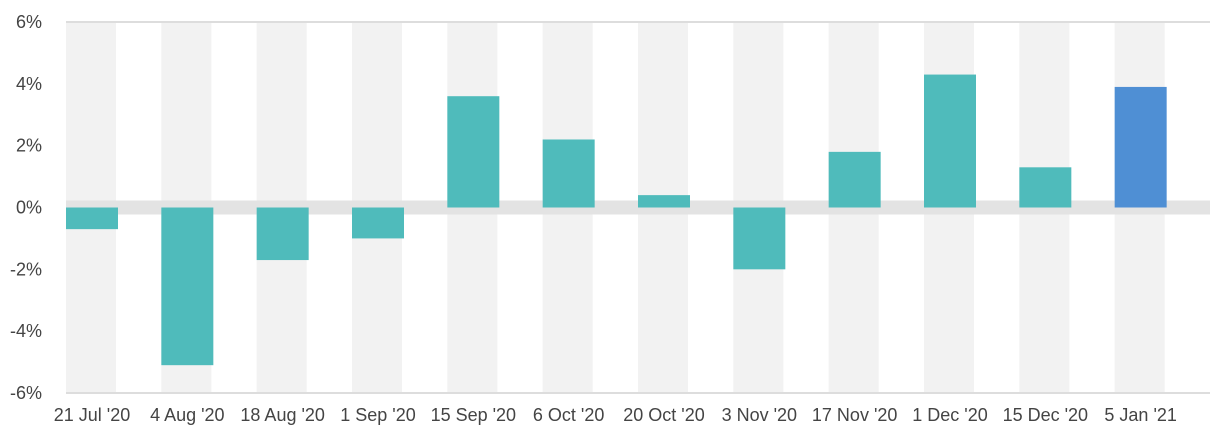 Image resolution: width=1230 pixels, height=434 pixels. Describe the element at coordinates (92, 415) in the screenshot. I see `x-tick-label: 21 Jul '20` at that location.